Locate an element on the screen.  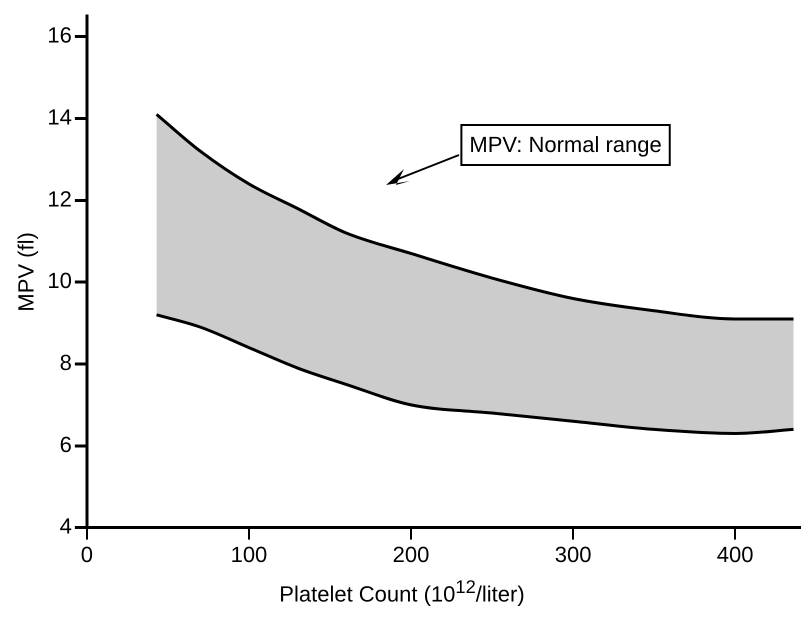
x-tick-label: 200 is located at coordinates (411, 554).